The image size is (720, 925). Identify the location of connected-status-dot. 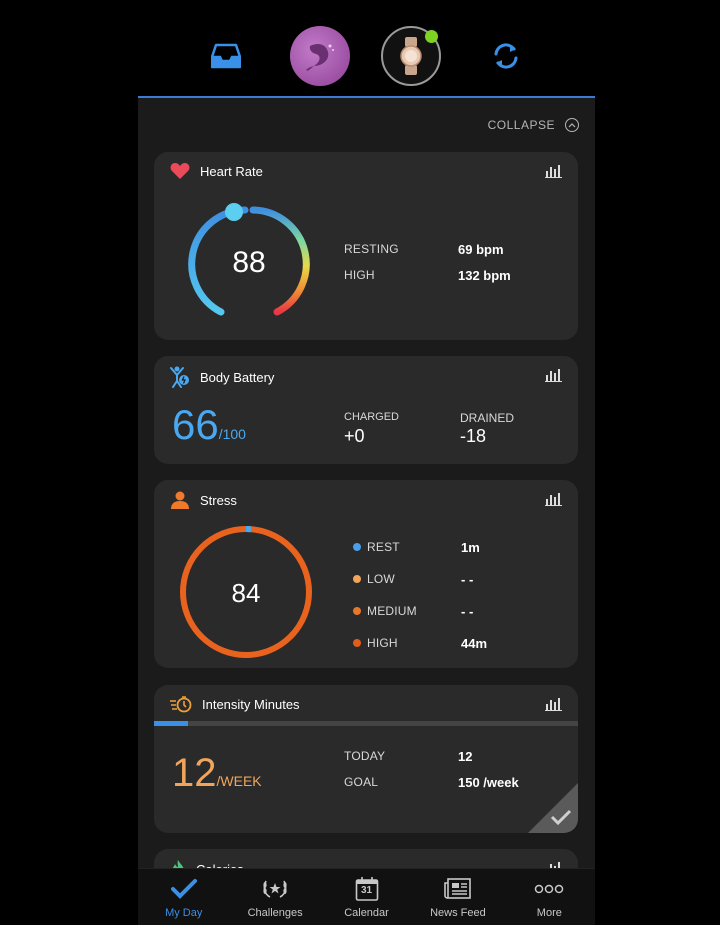
(431, 36).